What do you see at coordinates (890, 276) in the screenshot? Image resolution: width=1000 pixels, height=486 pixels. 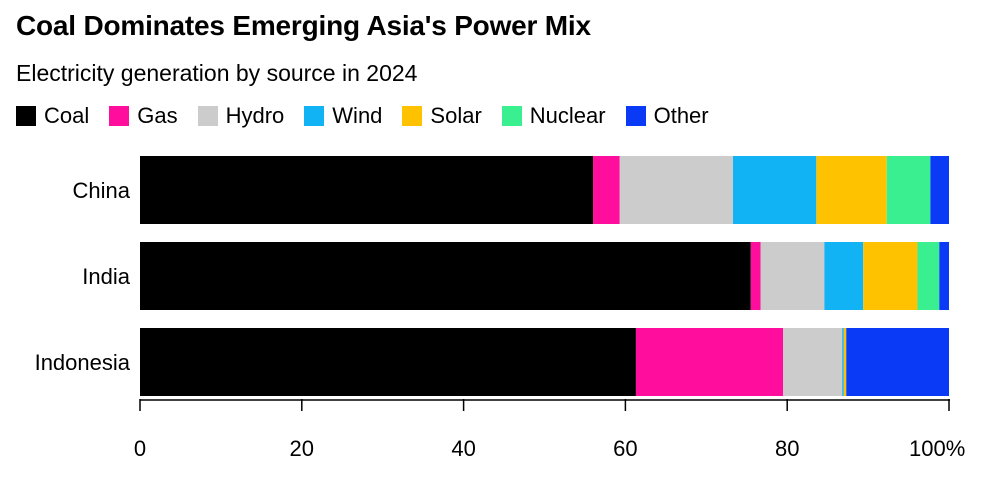 I see `bar-segment-india-solar` at bounding box center [890, 276].